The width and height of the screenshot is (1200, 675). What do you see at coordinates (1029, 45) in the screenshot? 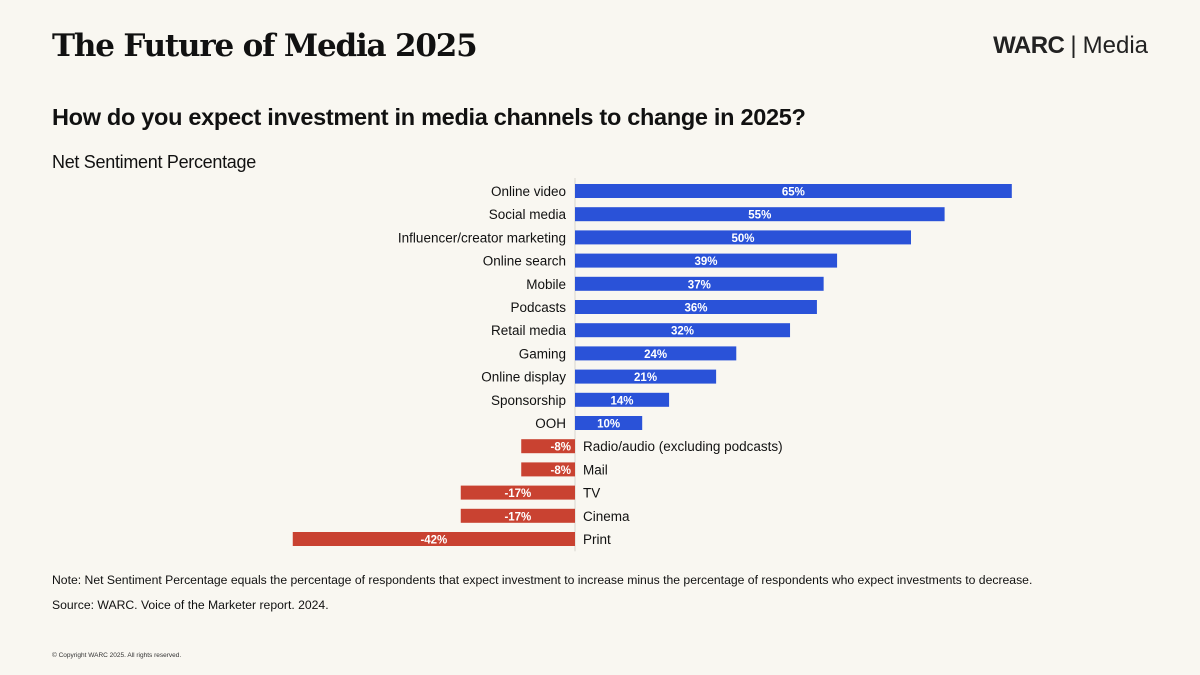
I see `logo-brand: WARC` at bounding box center [1029, 45].